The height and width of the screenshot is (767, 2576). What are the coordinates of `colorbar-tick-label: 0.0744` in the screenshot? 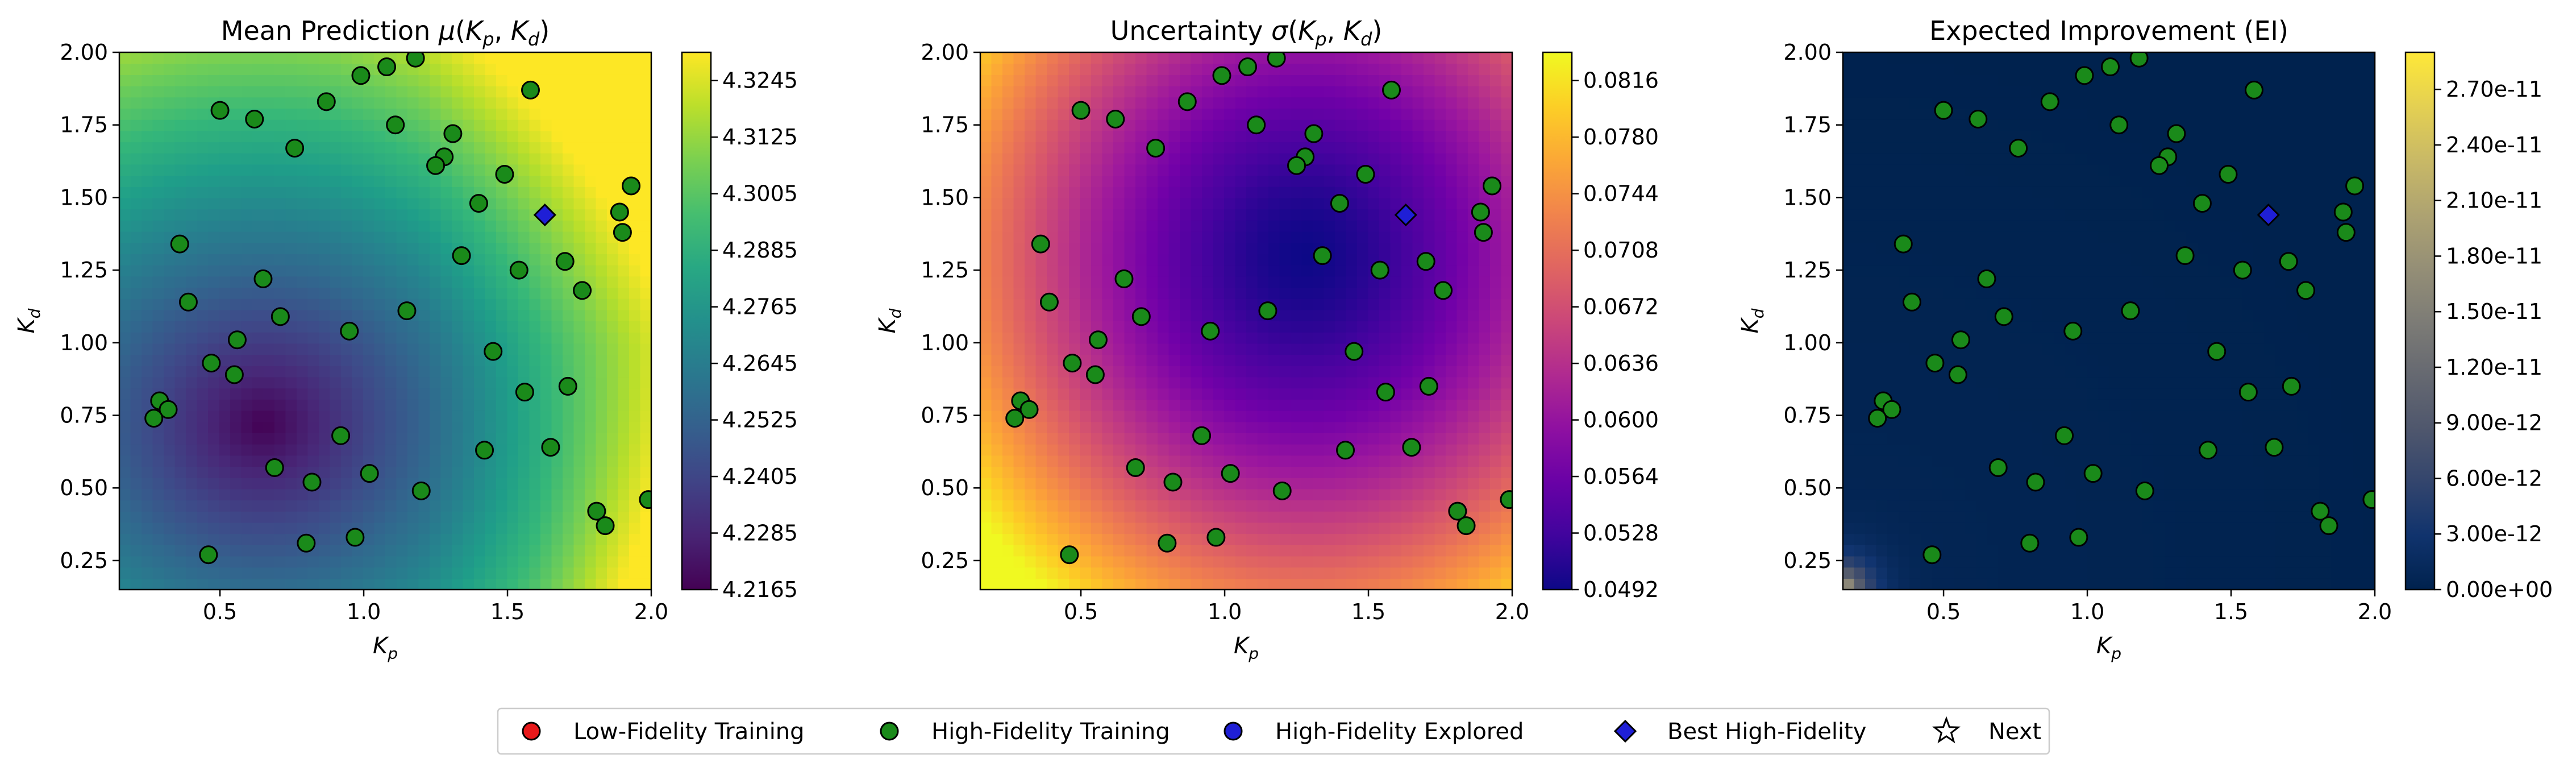 It's located at (1621, 193).